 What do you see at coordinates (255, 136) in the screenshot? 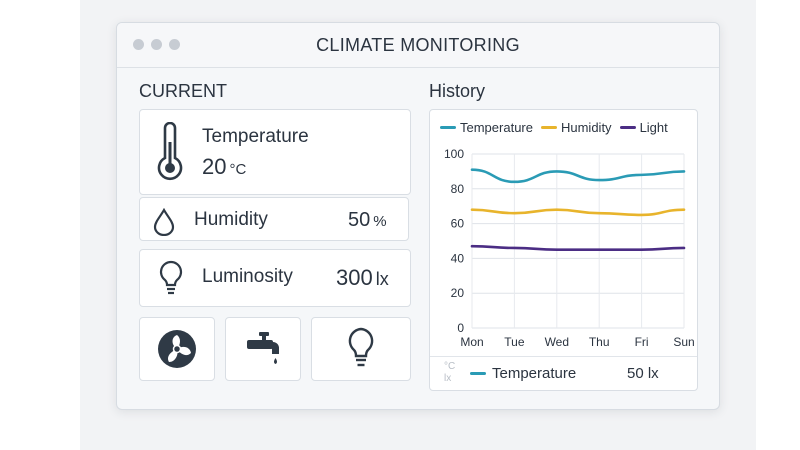
I see `temperature-label: Temperature` at bounding box center [255, 136].